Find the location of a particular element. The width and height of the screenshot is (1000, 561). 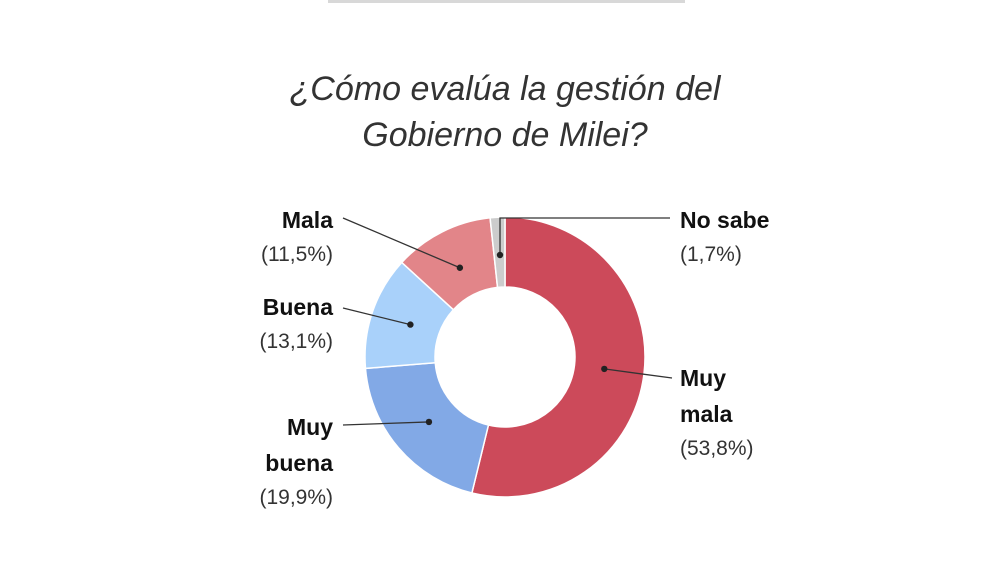

category-label: Mala is located at coordinates (307, 220).